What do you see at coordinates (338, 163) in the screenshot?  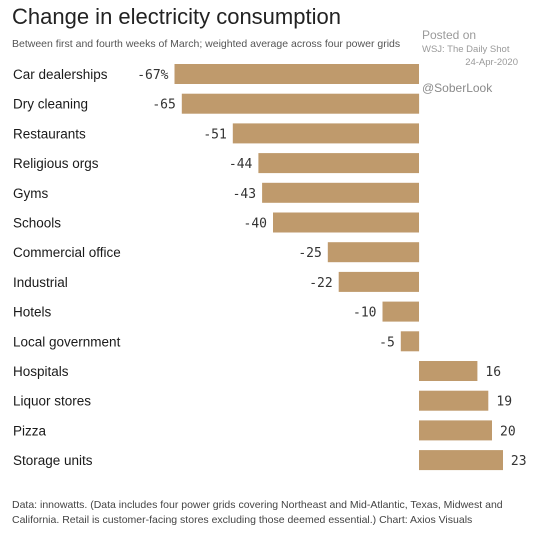 I see `bar-religious-orgs` at bounding box center [338, 163].